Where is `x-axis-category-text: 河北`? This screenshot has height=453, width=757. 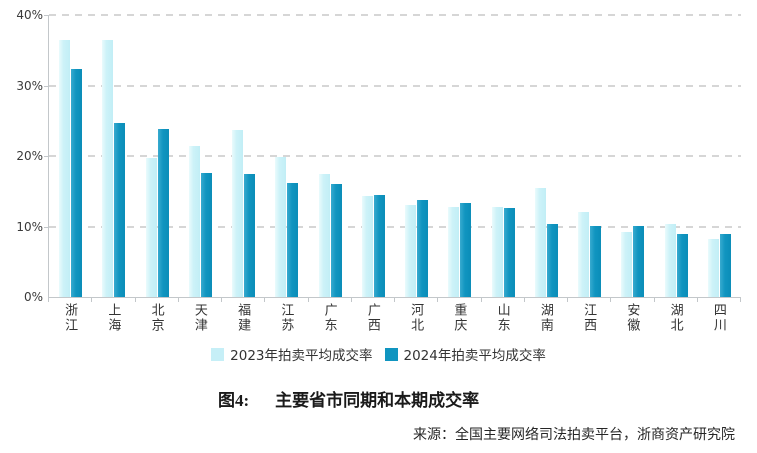 x-axis-category-text: 河北 is located at coordinates (416, 318).